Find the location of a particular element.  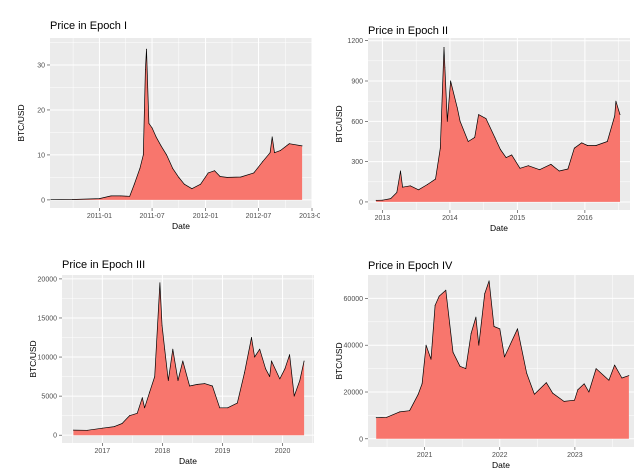

series-area is located at coordinates (176, 124).